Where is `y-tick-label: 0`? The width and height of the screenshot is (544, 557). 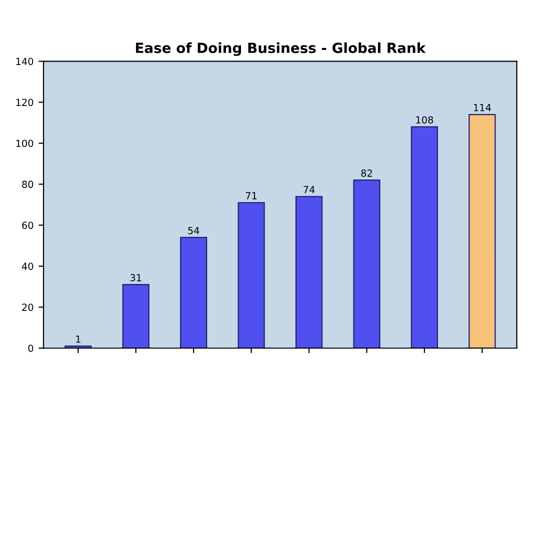
y-tick-label: 0 is located at coordinates (31, 348).